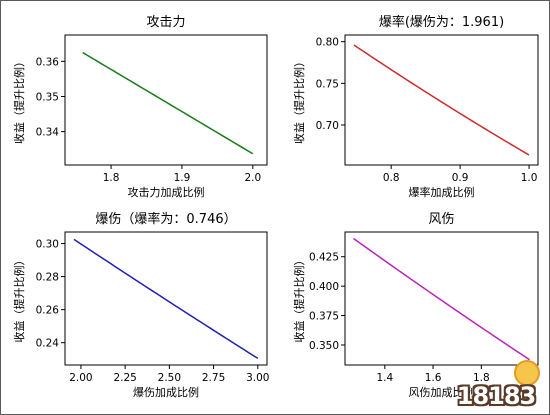  What do you see at coordinates (327, 126) in the screenshot?
I see `y-tick-label: 0.70` at bounding box center [327, 126].